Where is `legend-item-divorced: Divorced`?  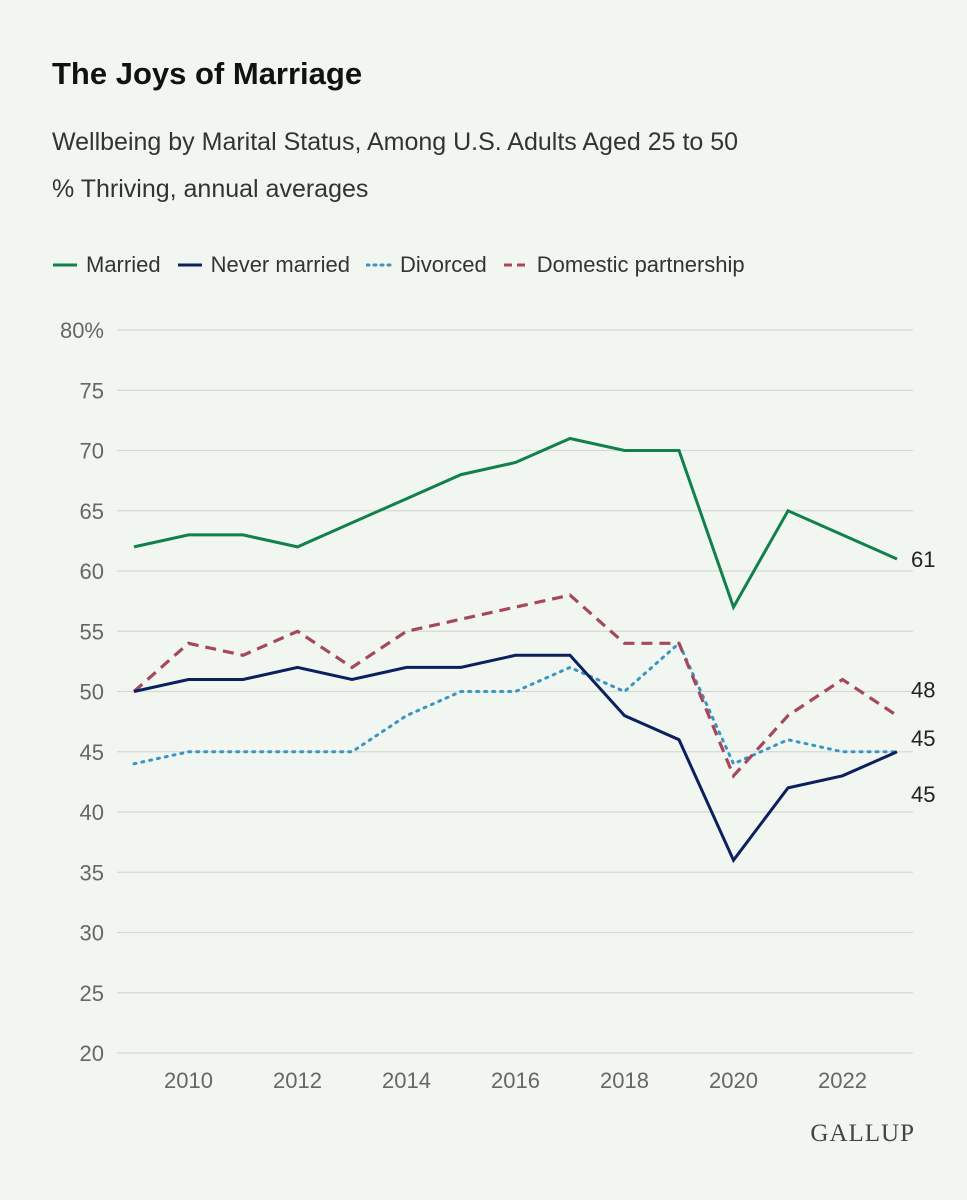
legend-item-divorced: Divorced is located at coordinates (426, 265).